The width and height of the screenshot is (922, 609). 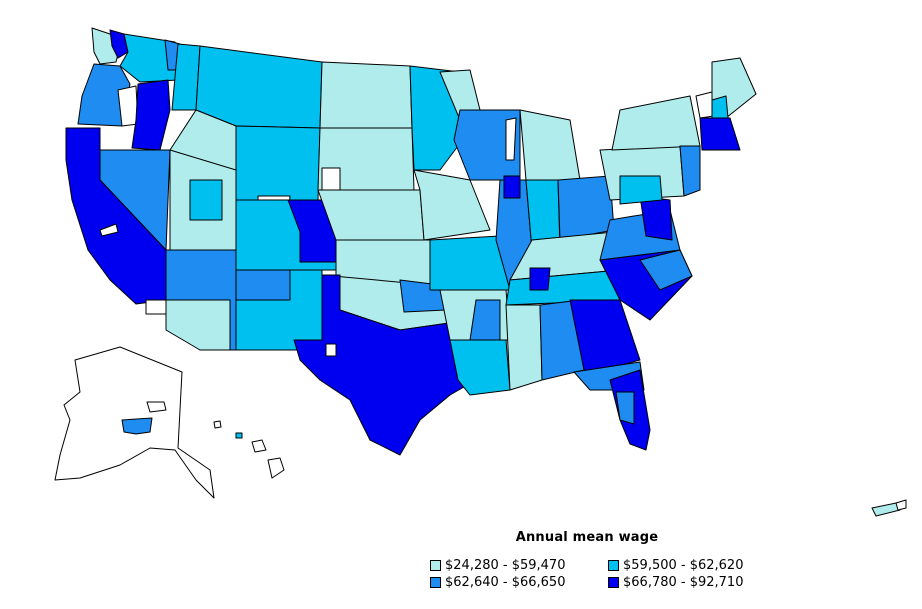 What do you see at coordinates (511, 139) in the screenshot?
I see `region-lake-michigan` at bounding box center [511, 139].